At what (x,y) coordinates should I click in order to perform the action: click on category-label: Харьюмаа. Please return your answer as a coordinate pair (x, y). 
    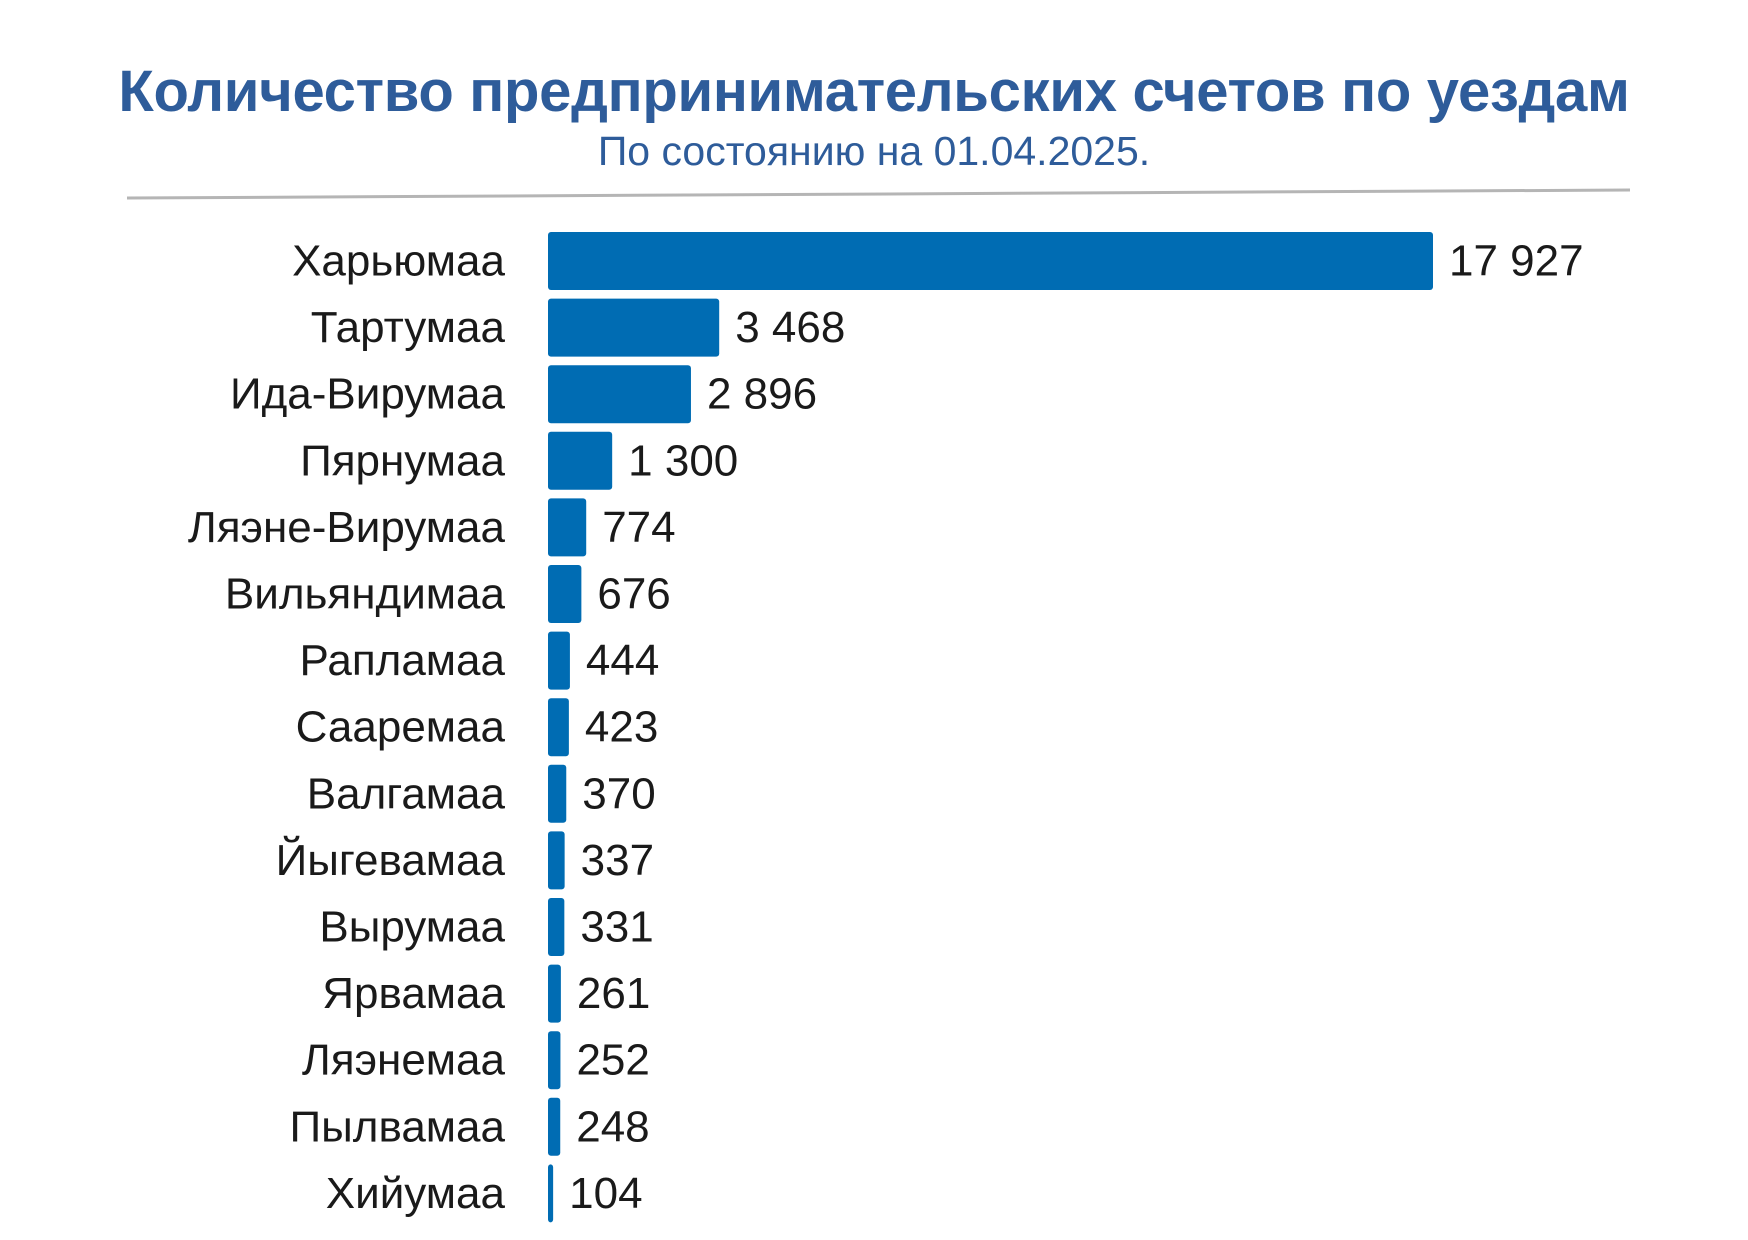
    Looking at the image, I should click on (398, 261).